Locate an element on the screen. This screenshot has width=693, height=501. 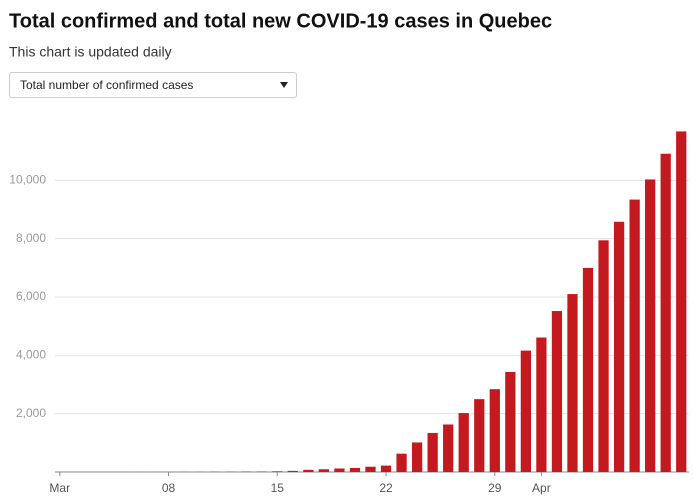
dropdown: Total number of confirmed cases is located at coordinates (153, 85).